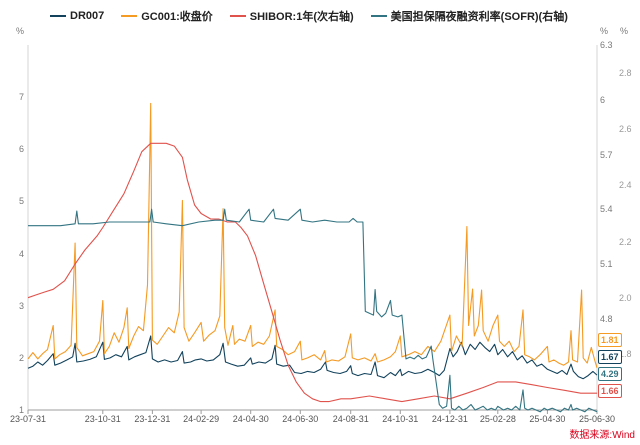 This screenshot has height=445, width=640. What do you see at coordinates (152, 419) in the screenshot?
I see `x-axis-label: 23-12-31` at bounding box center [152, 419].